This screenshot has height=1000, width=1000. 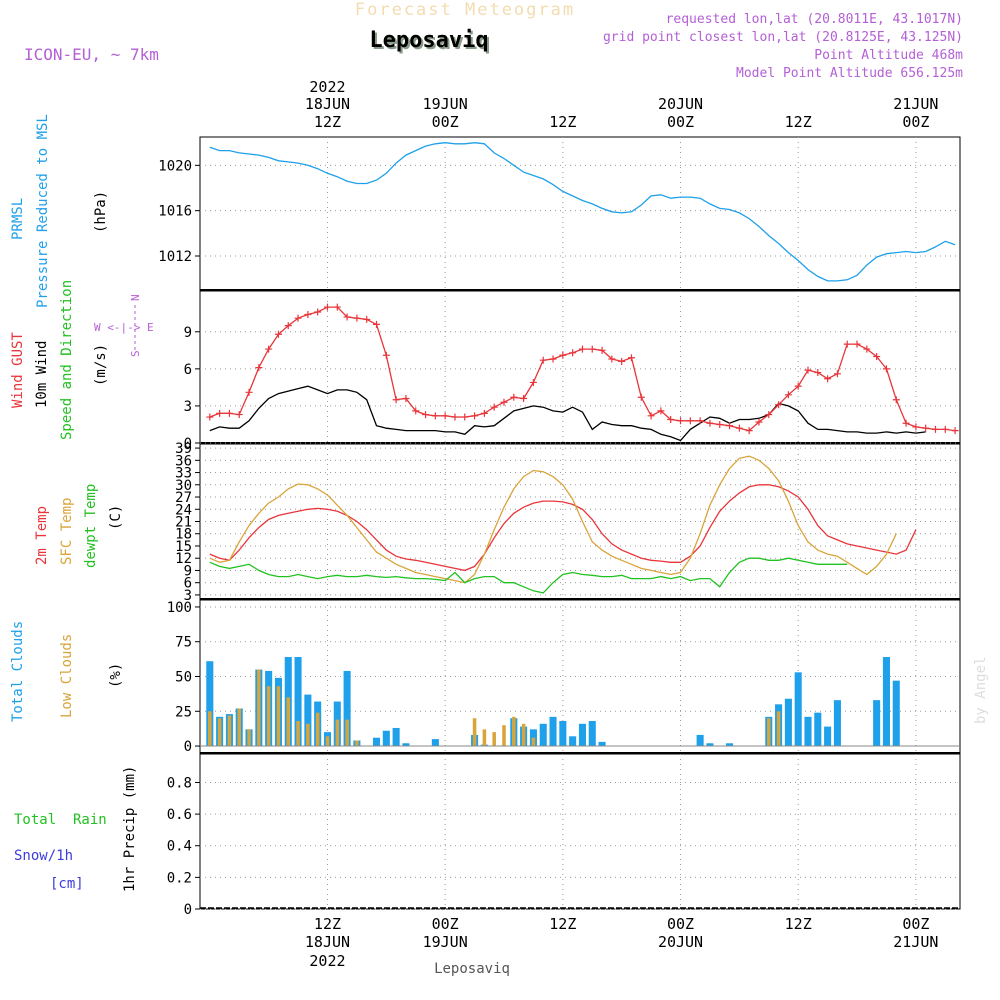 What do you see at coordinates (188, 407) in the screenshot?
I see `wind-y-tick-label: 3` at bounding box center [188, 407].